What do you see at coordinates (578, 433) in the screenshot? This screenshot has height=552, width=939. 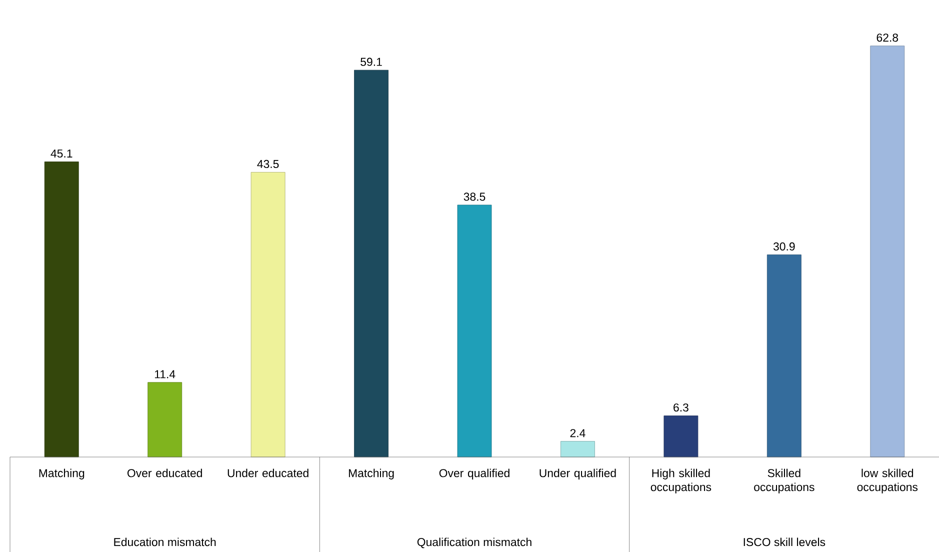 I see `data-label: 2.4` at bounding box center [578, 433].